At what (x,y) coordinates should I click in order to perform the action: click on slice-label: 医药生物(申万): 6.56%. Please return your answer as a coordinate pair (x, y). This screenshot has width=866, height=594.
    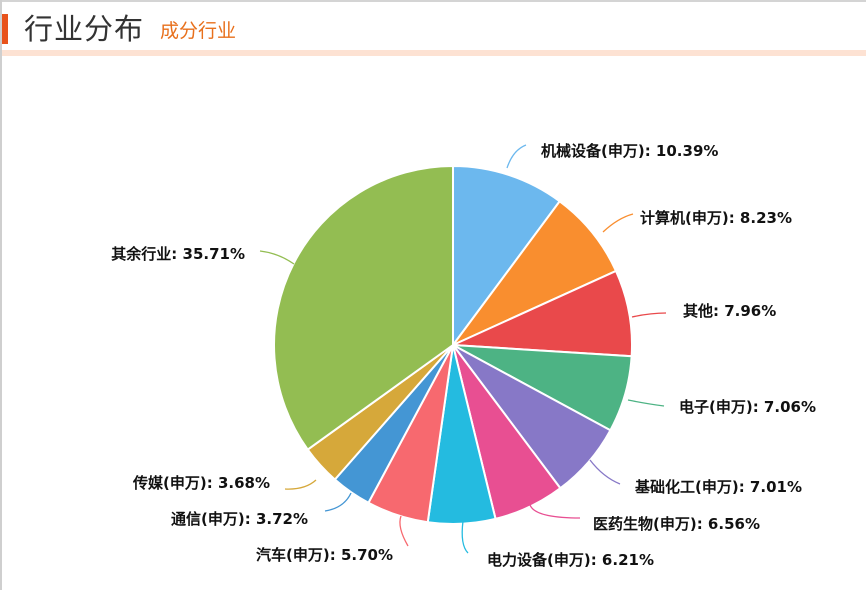
    Looking at the image, I should click on (676, 524).